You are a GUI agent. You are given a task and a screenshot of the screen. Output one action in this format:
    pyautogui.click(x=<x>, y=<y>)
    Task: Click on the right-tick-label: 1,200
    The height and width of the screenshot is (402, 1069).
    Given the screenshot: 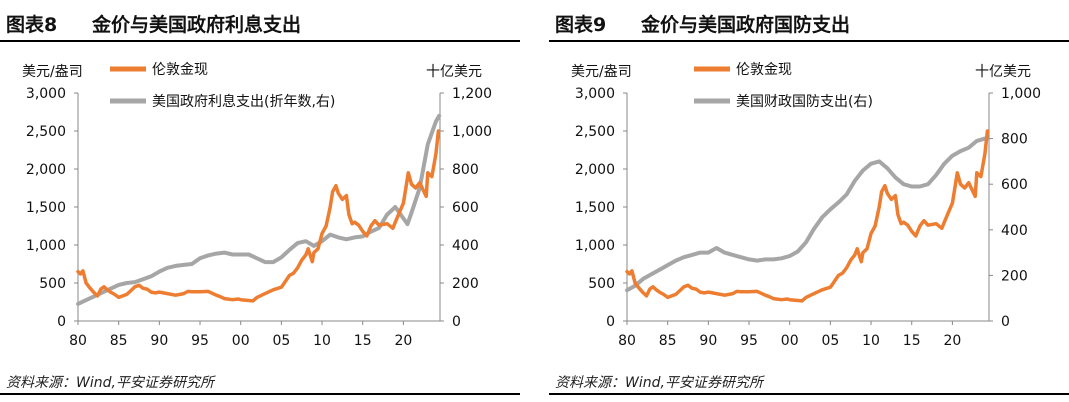 What is the action you would take?
    pyautogui.click(x=472, y=94)
    